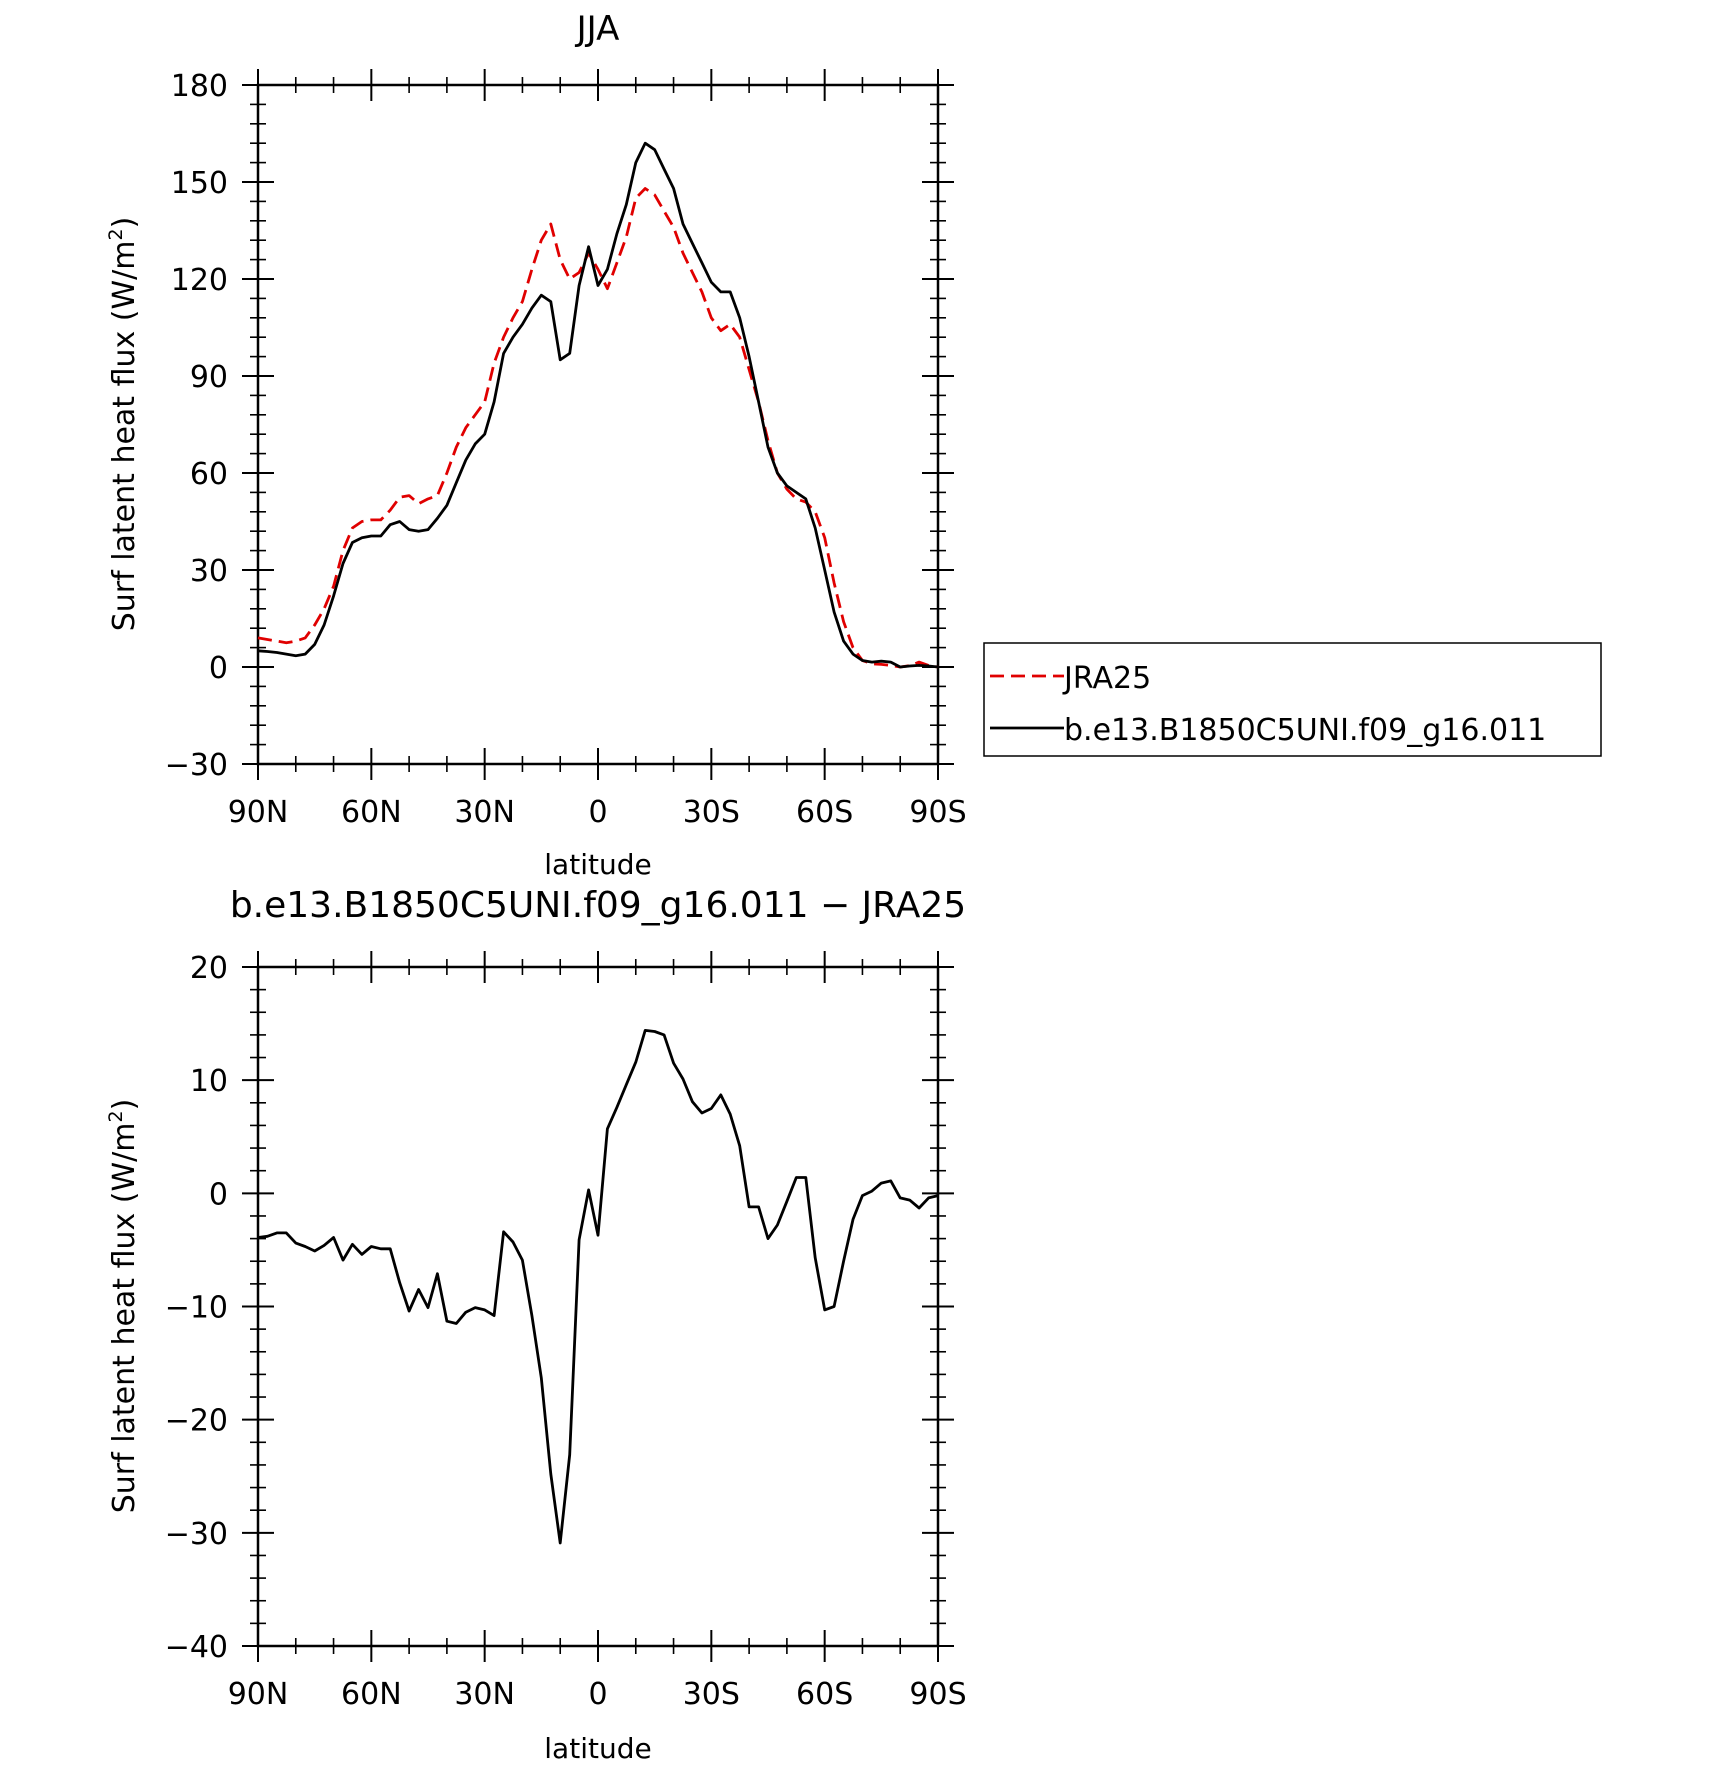 The width and height of the screenshot is (1710, 1767). I want to click on y-tick-label: 120, so click(199, 280).